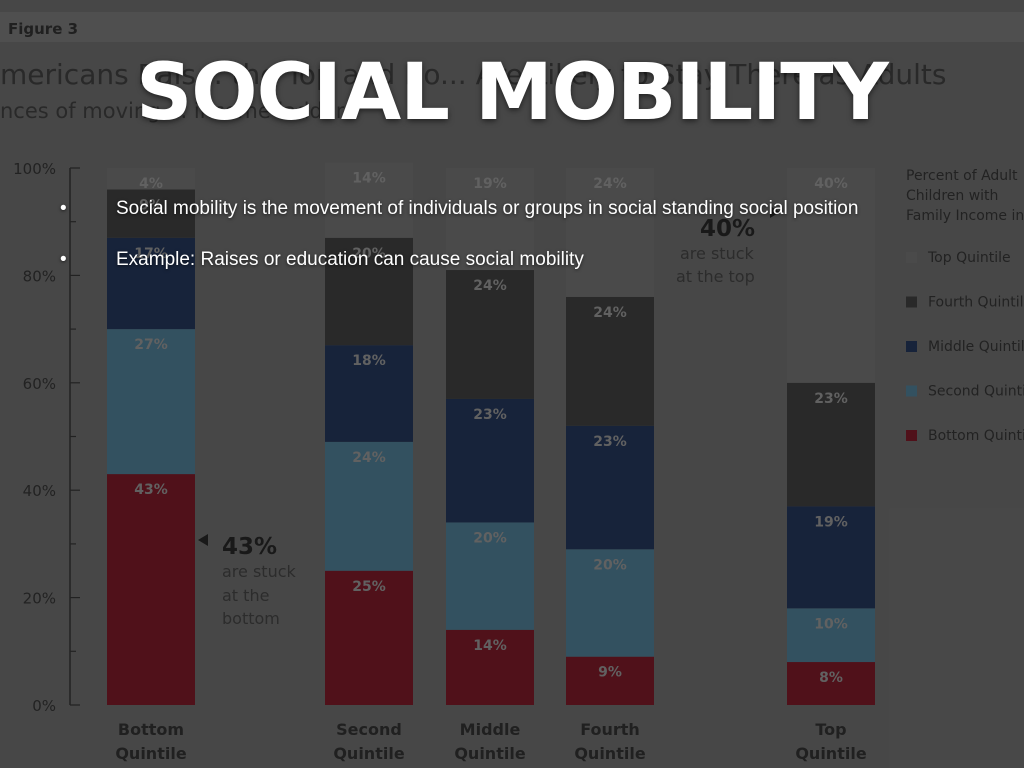  Describe the element at coordinates (830, 729) in the screenshot. I see `x-tick-label: Top` at that location.